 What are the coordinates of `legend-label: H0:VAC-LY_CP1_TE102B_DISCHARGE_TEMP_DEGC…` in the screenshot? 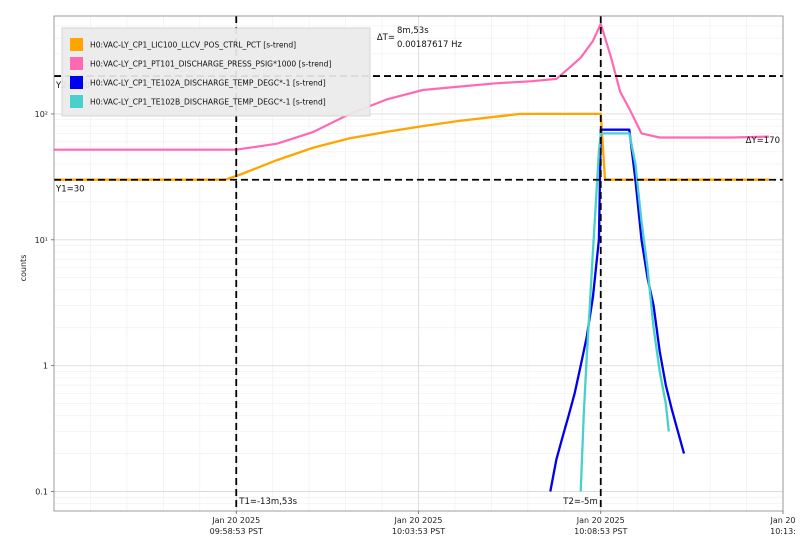 It's located at (208, 102).